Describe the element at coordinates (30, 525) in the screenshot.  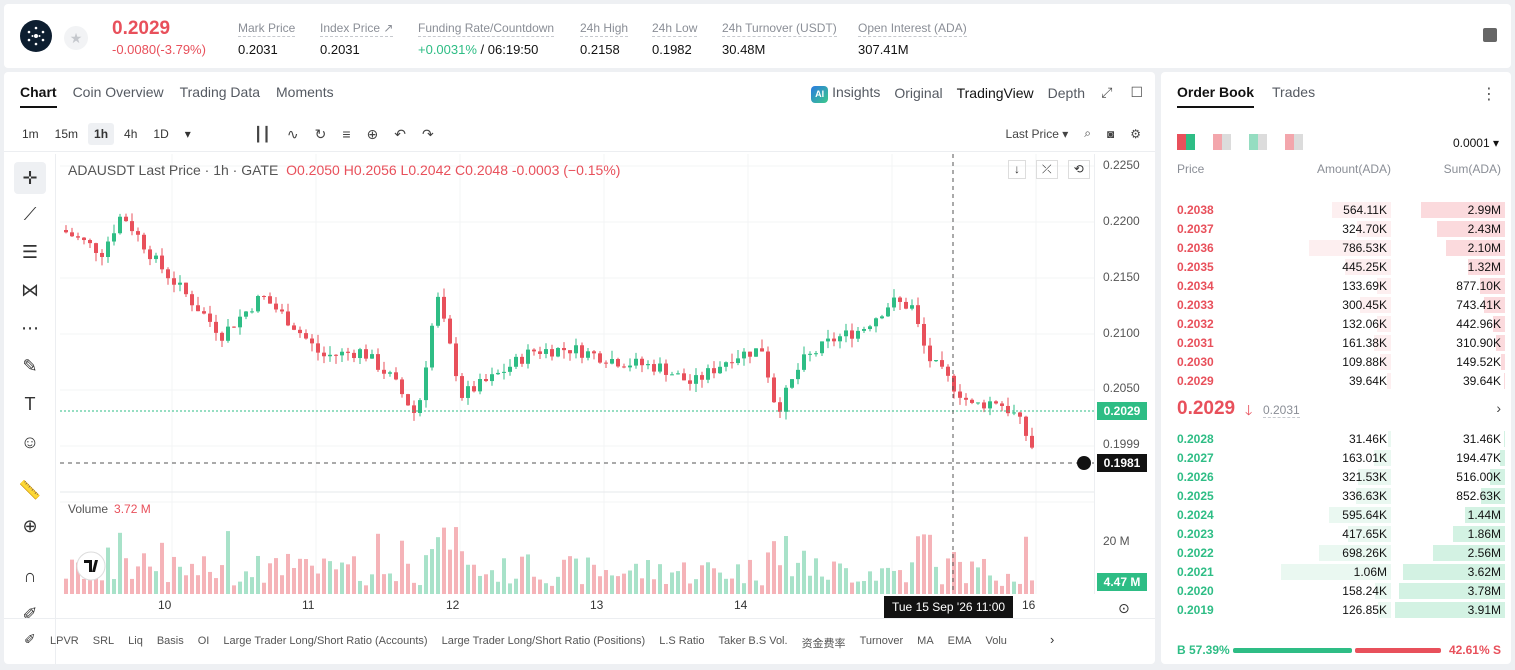
I see `zoom-in-icon: ⊕` at that location.